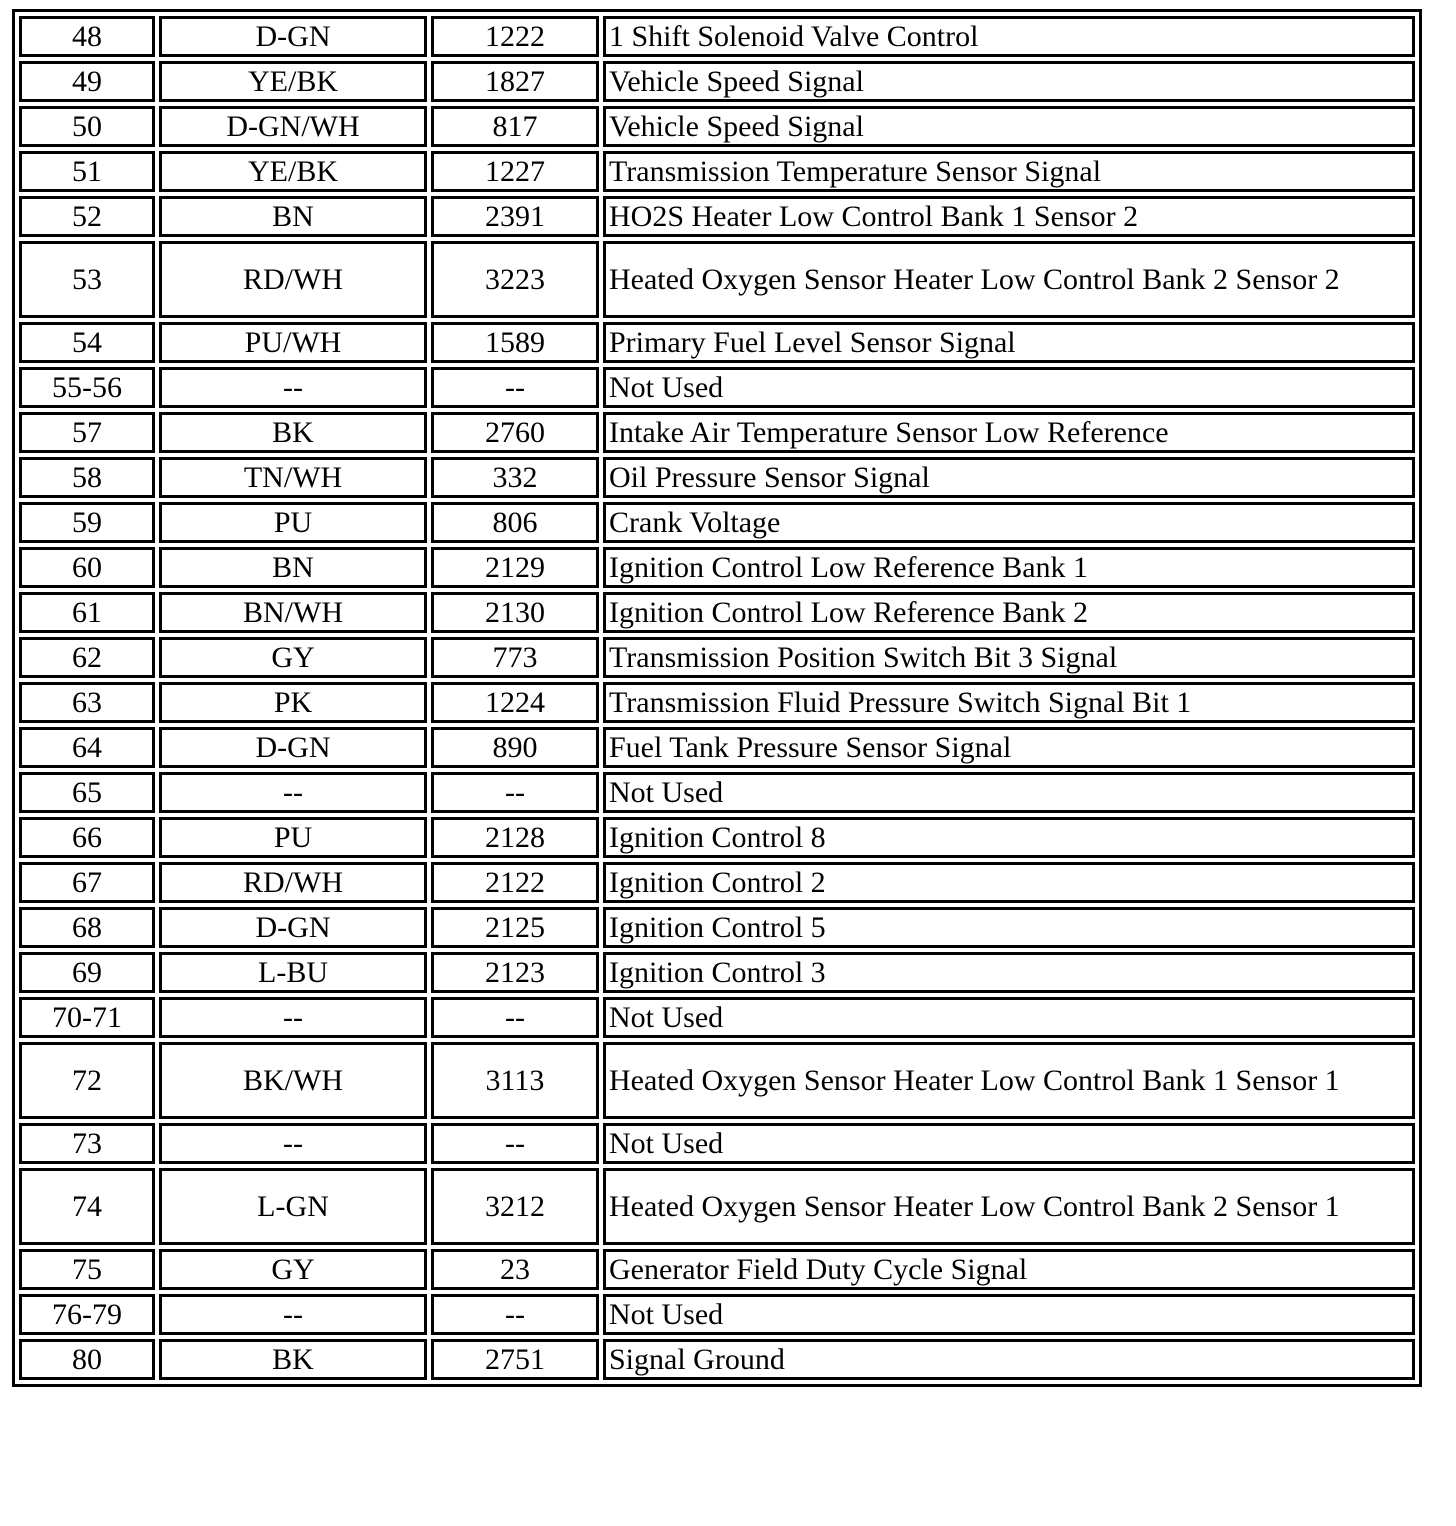 This screenshot has width=1456, height=1526. What do you see at coordinates (293, 1206) in the screenshot?
I see `wire-color-cell: L-GN` at bounding box center [293, 1206].